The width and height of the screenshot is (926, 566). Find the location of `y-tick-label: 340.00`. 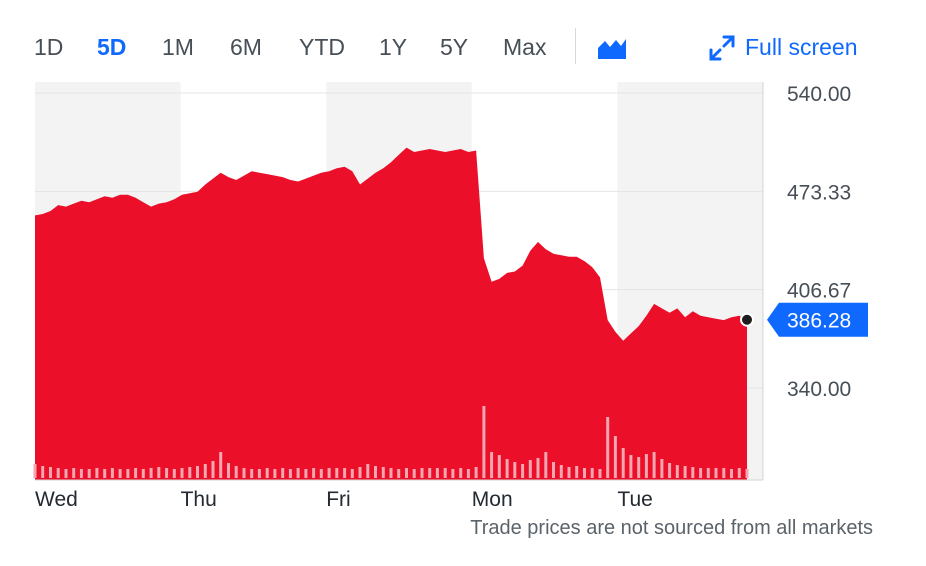

y-tick-label: 340.00 is located at coordinates (819, 389).